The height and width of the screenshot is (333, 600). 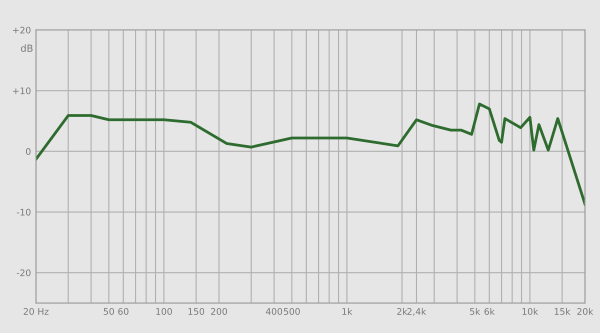 What do you see at coordinates (22, 30) in the screenshot?
I see `y-tick-label: +20` at bounding box center [22, 30].